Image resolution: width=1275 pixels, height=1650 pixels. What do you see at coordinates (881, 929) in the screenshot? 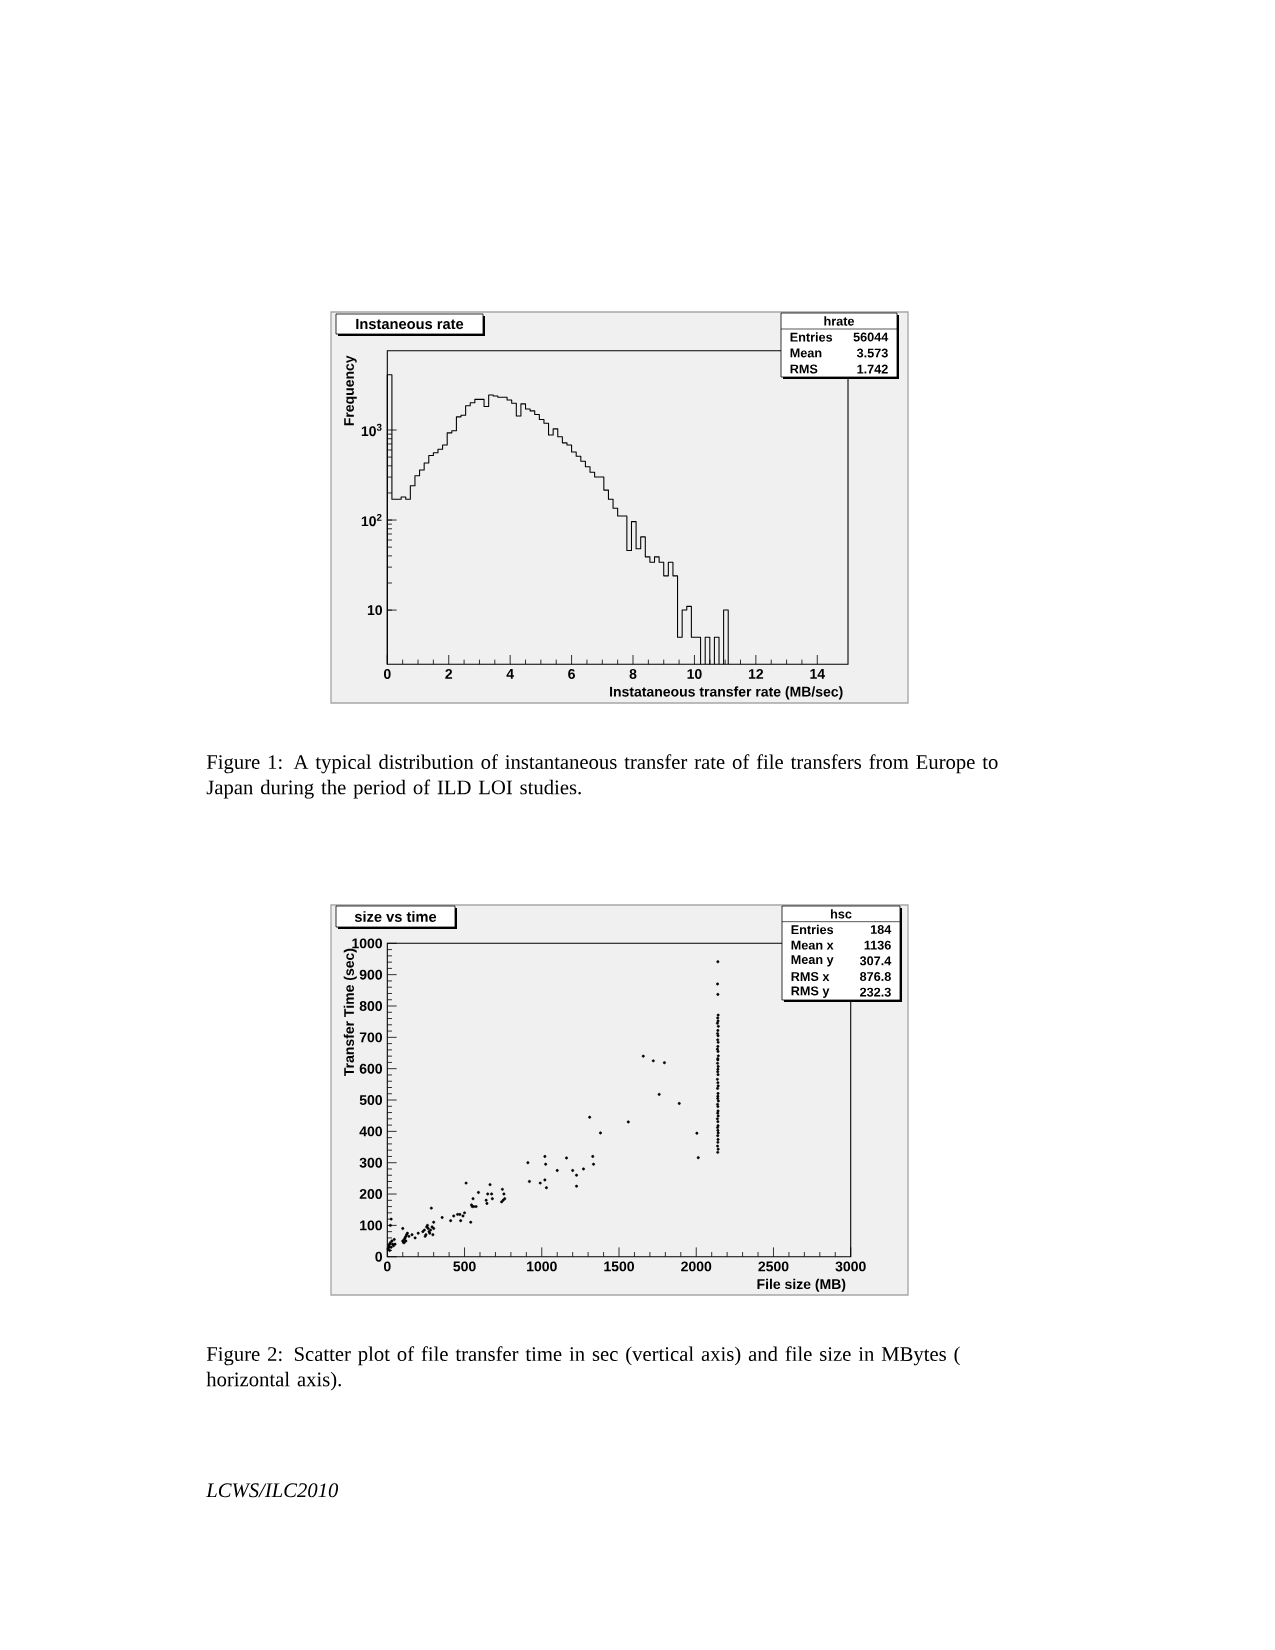
I see `text: 184` at bounding box center [881, 929].